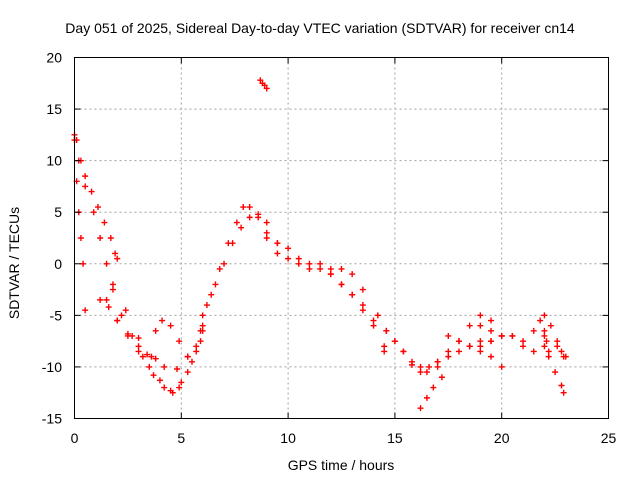 This screenshot has height=480, width=640. What do you see at coordinates (502, 438) in the screenshot?
I see `x-tick-label: 20` at bounding box center [502, 438].